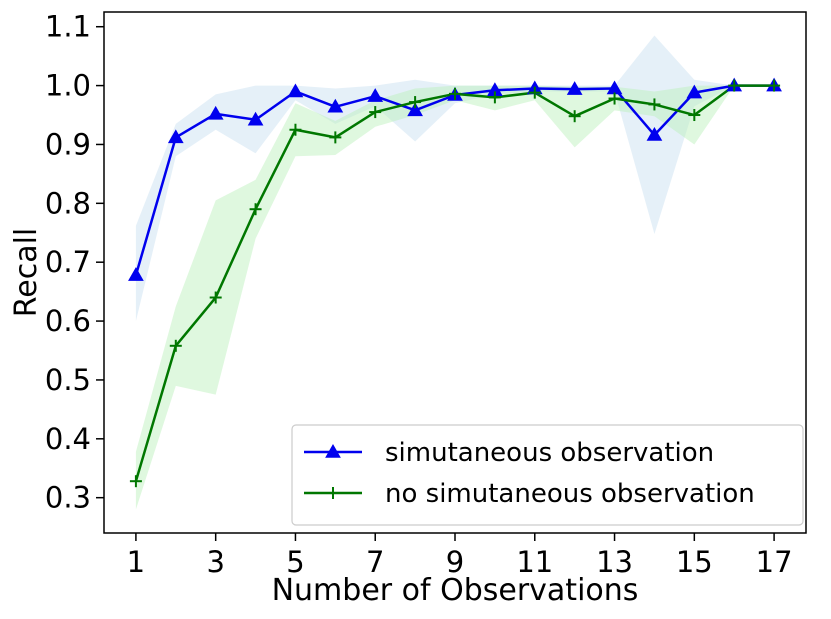 This screenshot has width=831, height=619. What do you see at coordinates (68, 27) in the screenshot?
I see `y-tick-label-1.1: 1.1` at bounding box center [68, 27].